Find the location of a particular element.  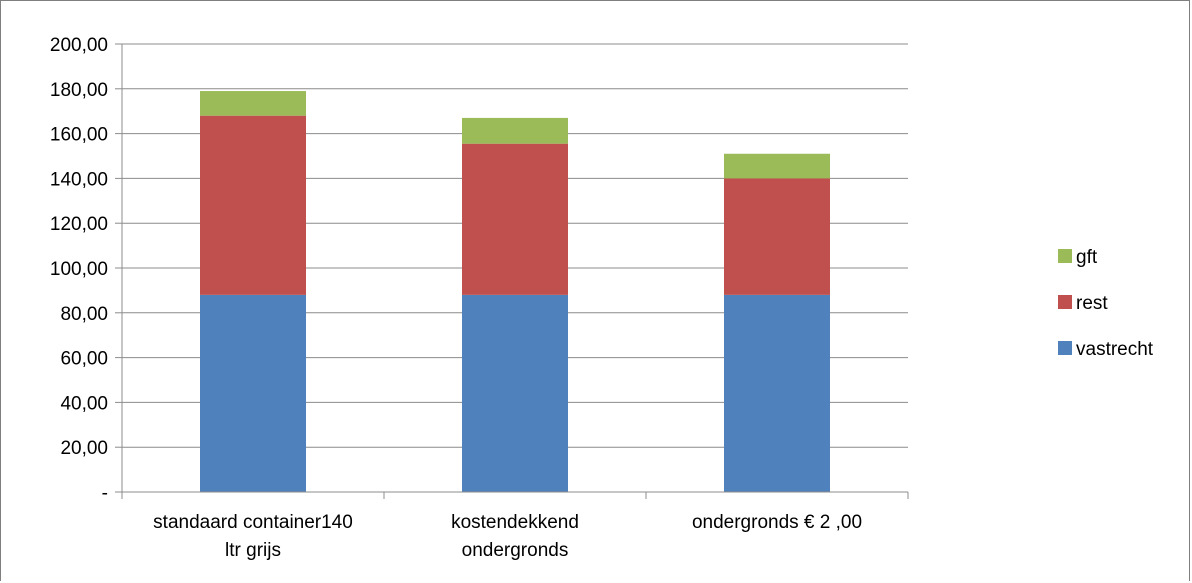

legend-label-rest: rest is located at coordinates (1092, 303).